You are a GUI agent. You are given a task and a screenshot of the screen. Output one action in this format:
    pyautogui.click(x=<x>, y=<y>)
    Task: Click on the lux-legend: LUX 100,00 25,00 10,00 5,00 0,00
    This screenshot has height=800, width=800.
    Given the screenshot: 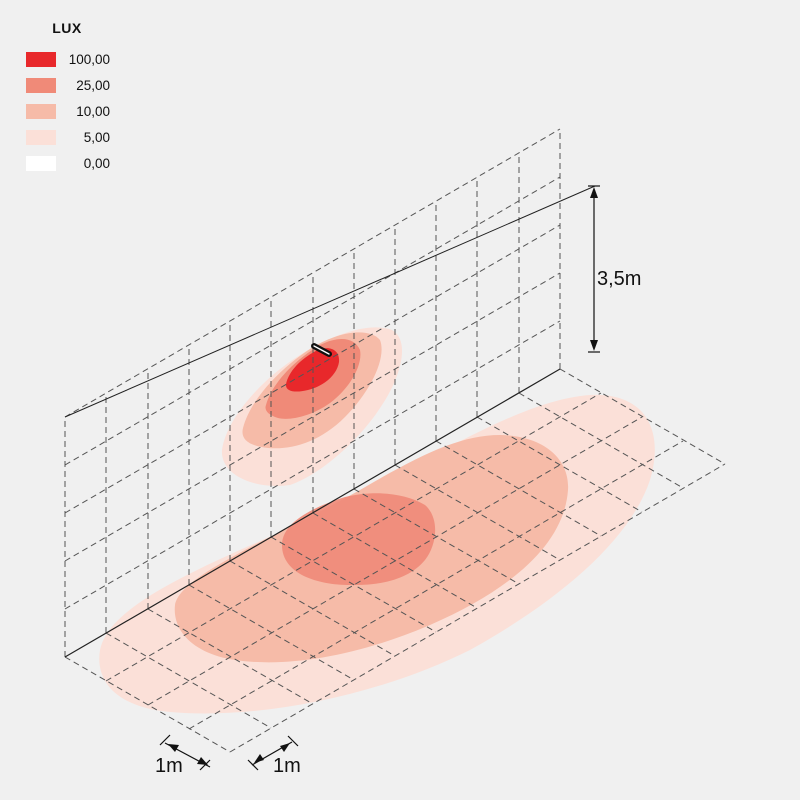 What is the action you would take?
    pyautogui.click(x=81, y=98)
    